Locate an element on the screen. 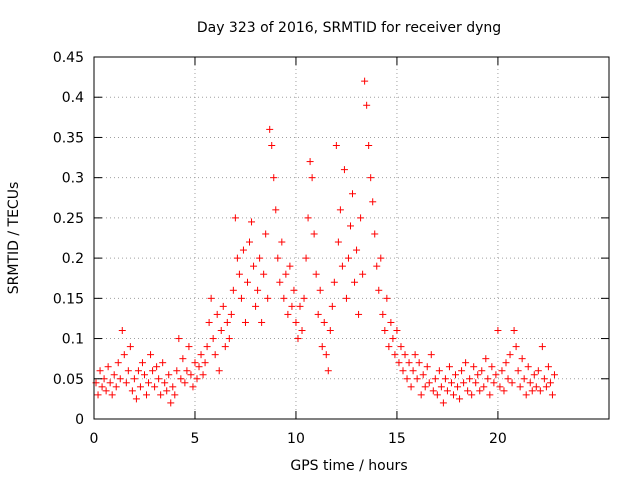 Image resolution: width=640 pixels, height=480 pixels. x-axis-label: GPS time / hours is located at coordinates (348, 466).